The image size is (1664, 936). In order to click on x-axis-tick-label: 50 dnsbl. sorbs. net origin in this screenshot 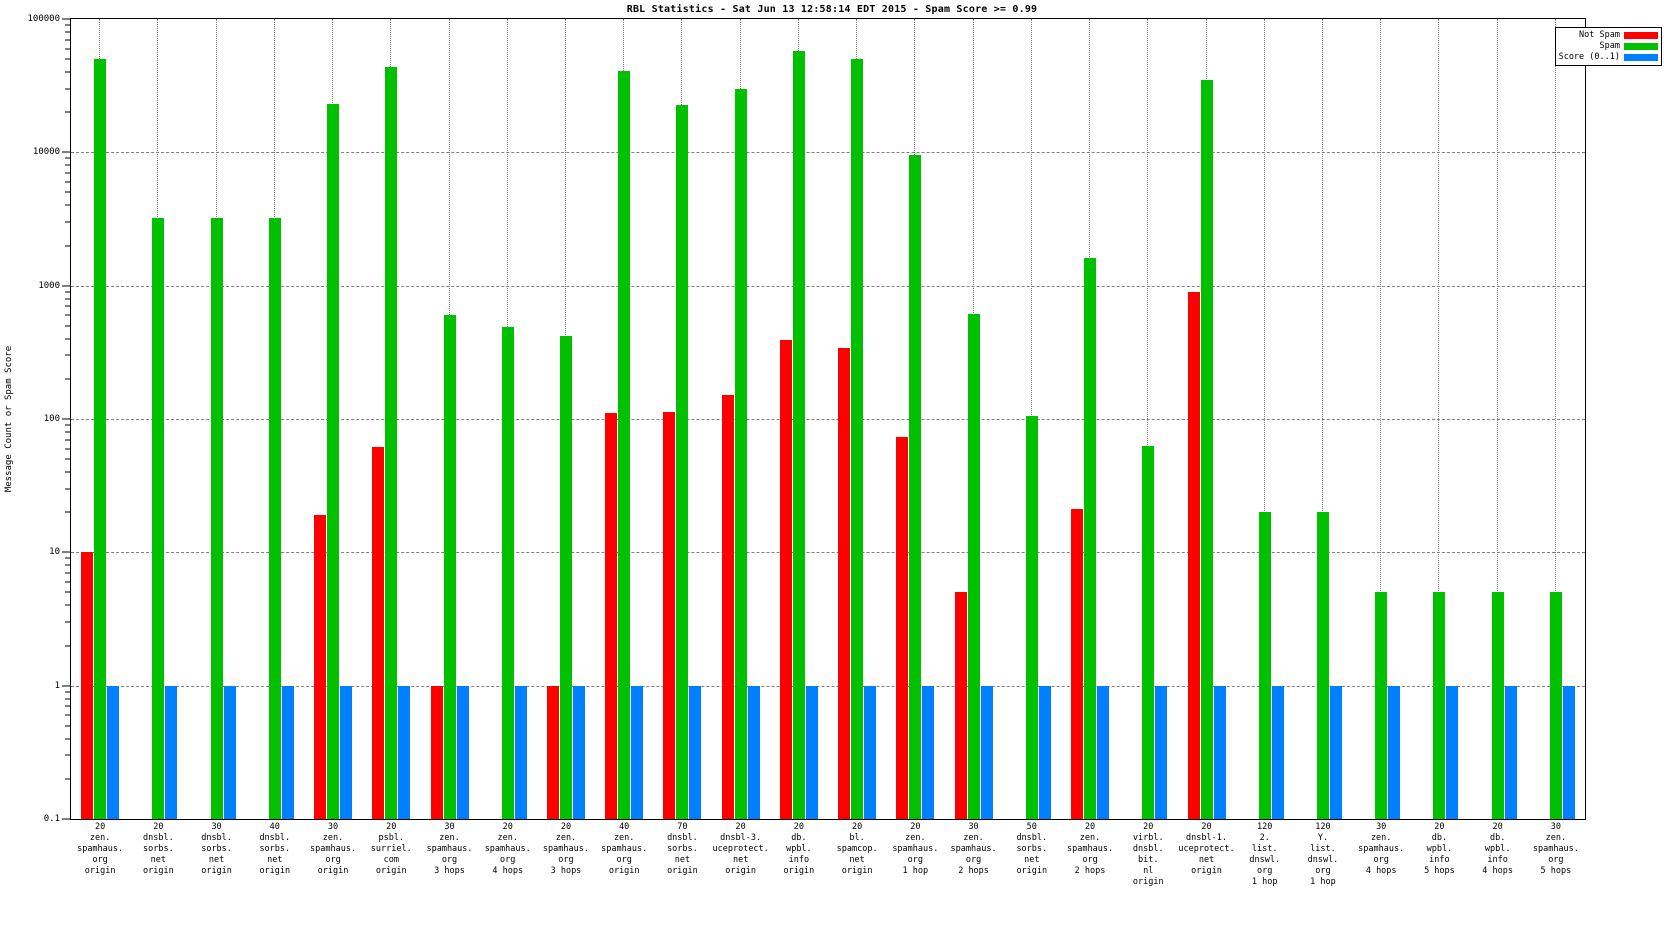, I will do `click(1031, 849)`.